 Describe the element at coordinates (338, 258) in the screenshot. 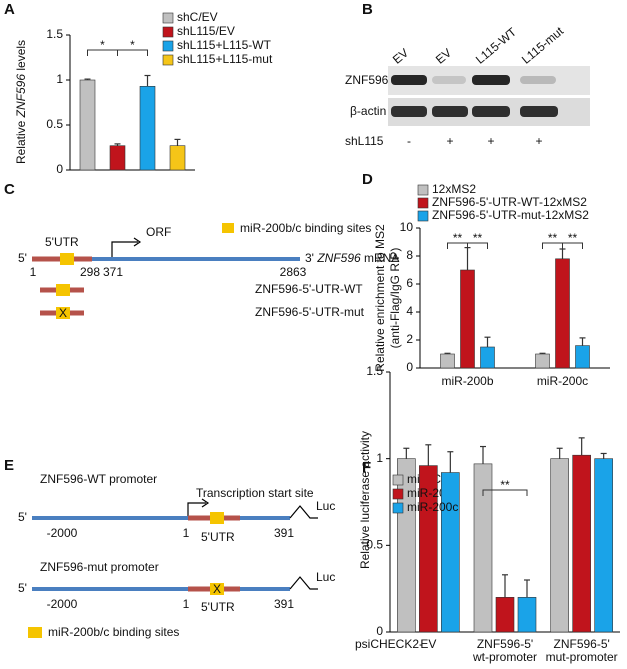

I see `gene: ZNF596` at that location.